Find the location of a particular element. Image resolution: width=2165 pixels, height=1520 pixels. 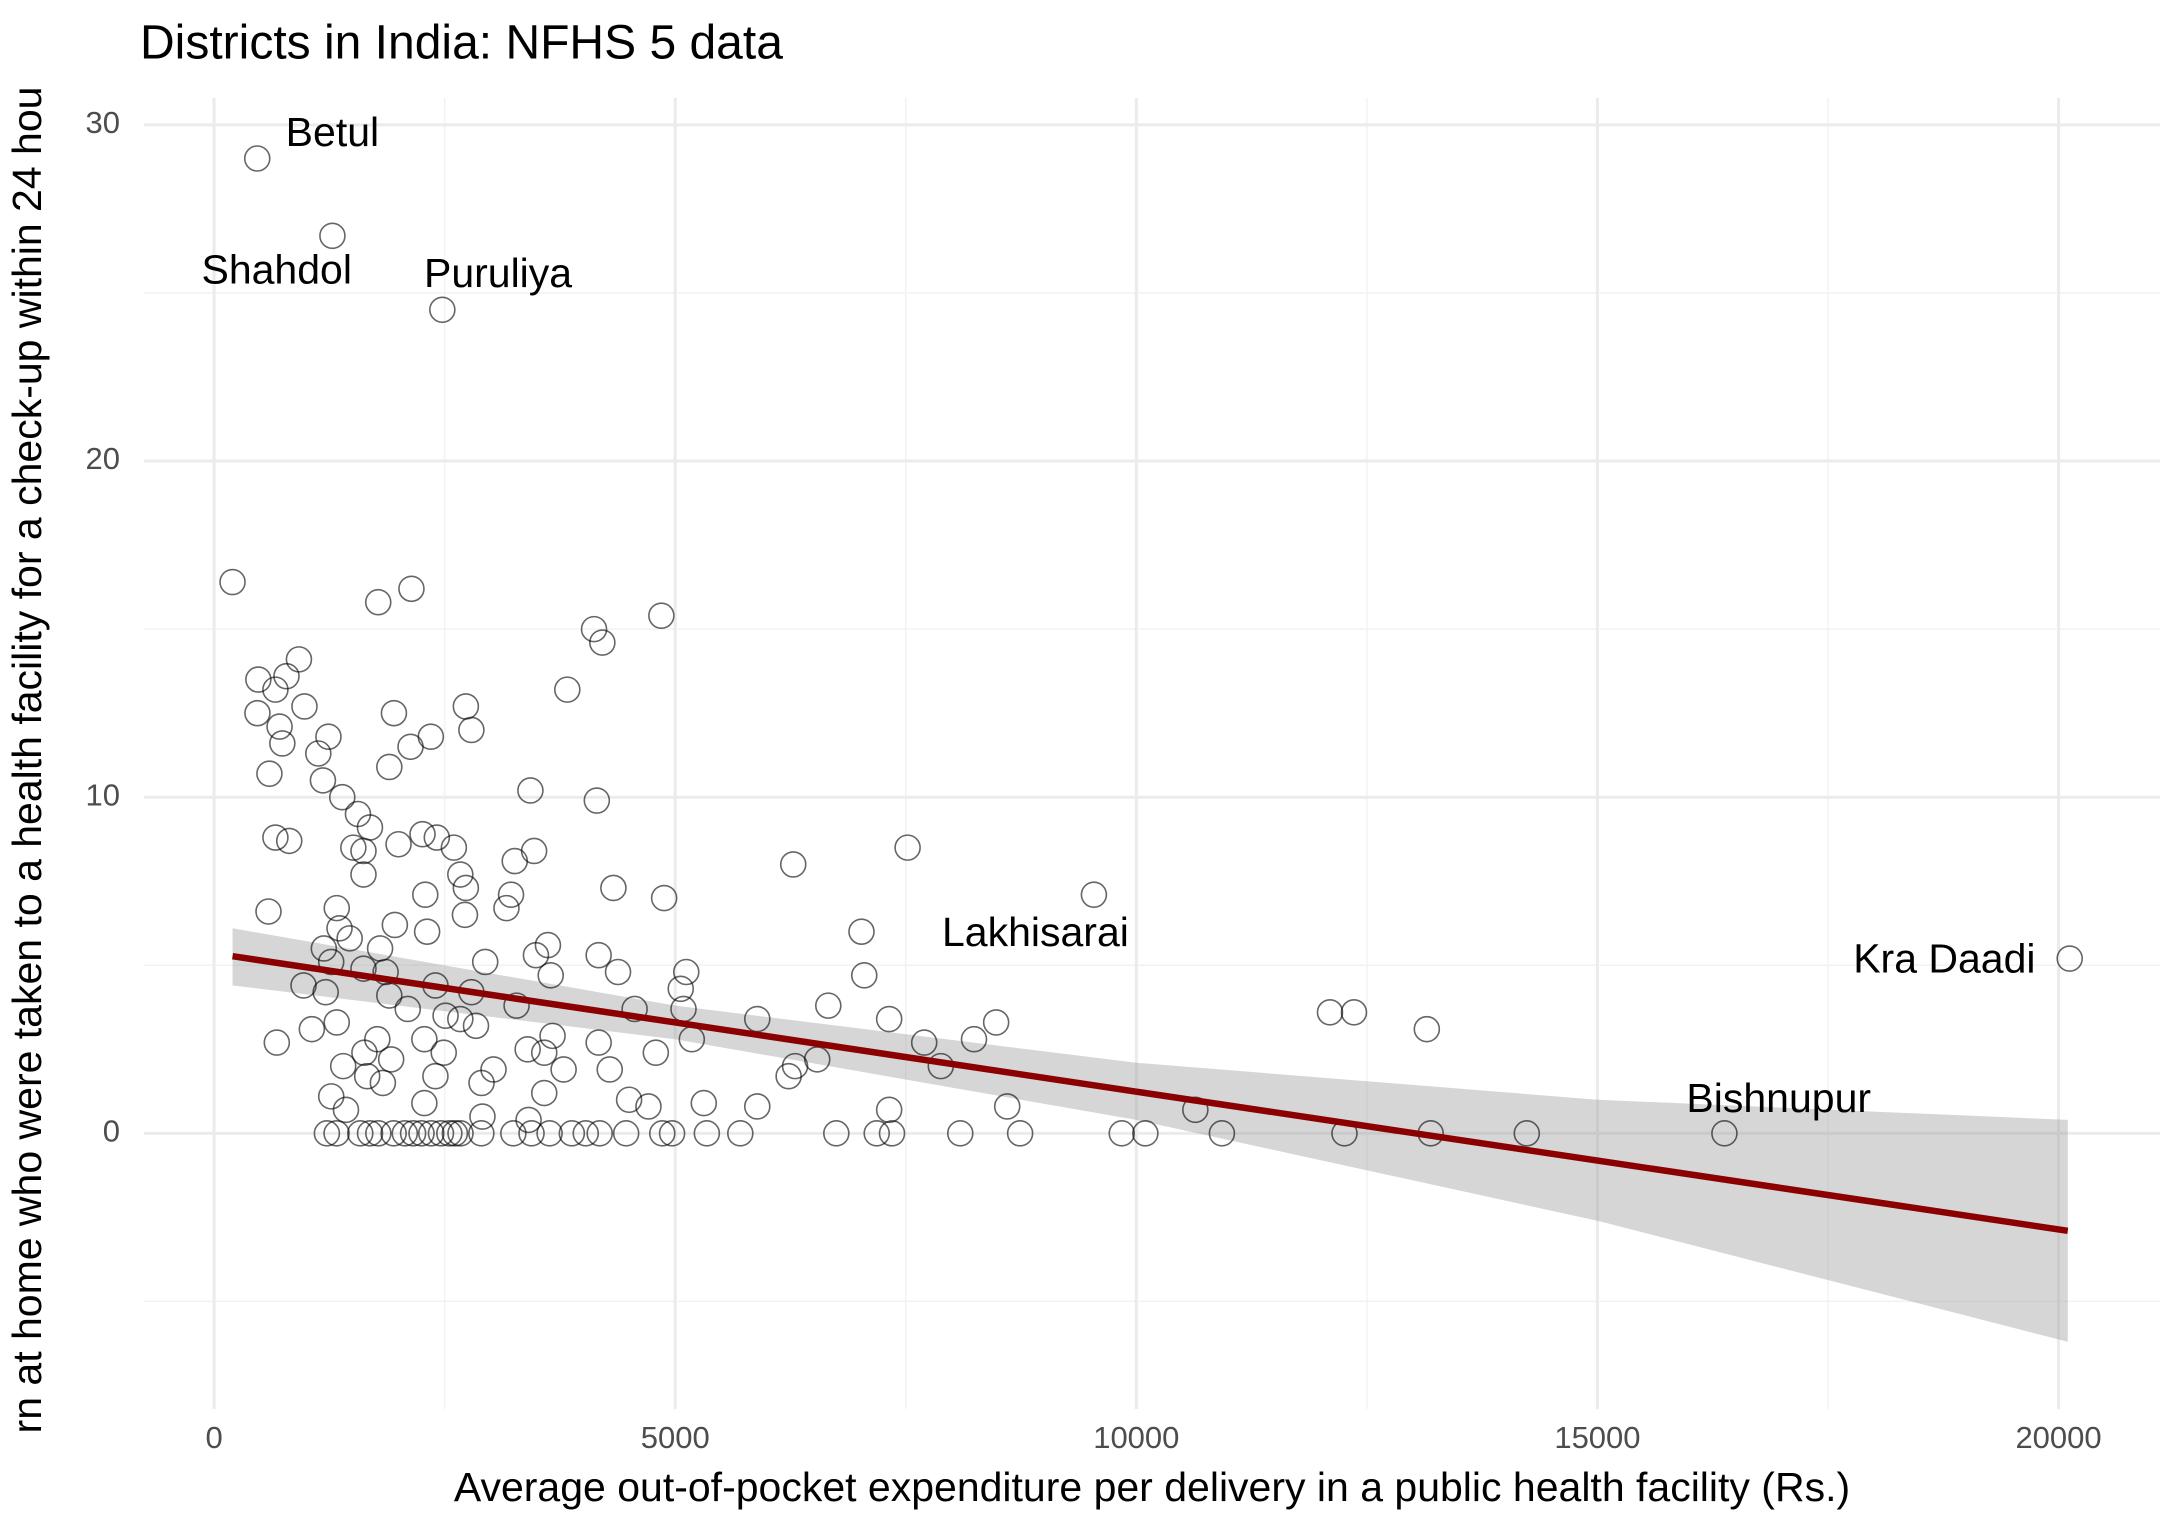

annotation: Betul is located at coordinates (332, 132).